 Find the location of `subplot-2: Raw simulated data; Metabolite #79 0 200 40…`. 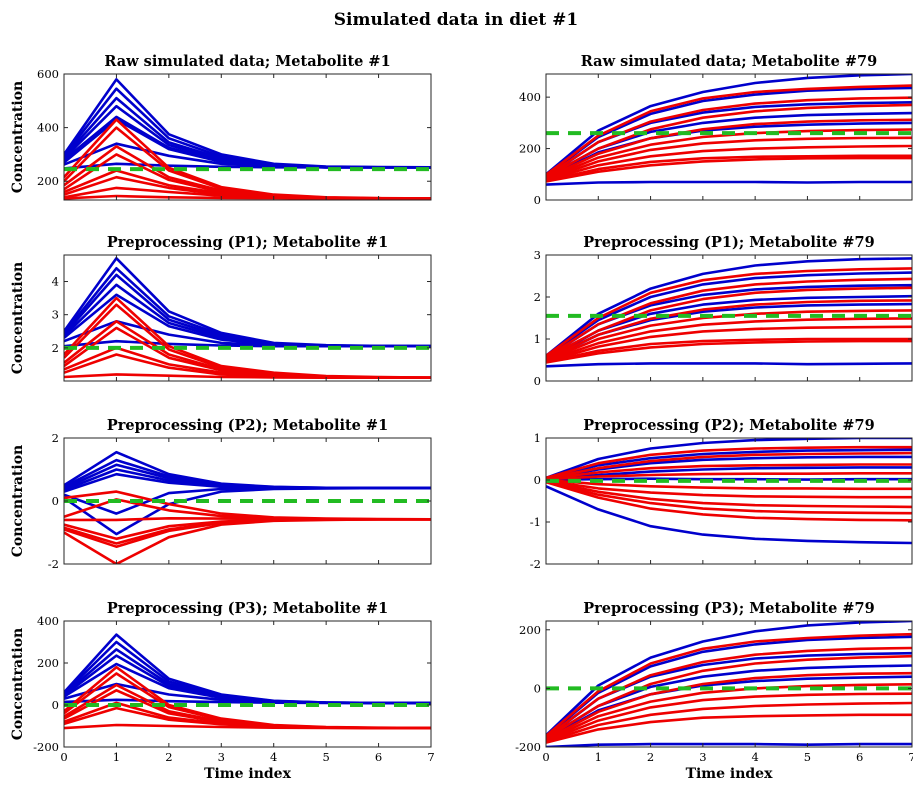

subplot-2: Raw simulated data; Metabolite #79 0 200 40… is located at coordinates (716, 130).